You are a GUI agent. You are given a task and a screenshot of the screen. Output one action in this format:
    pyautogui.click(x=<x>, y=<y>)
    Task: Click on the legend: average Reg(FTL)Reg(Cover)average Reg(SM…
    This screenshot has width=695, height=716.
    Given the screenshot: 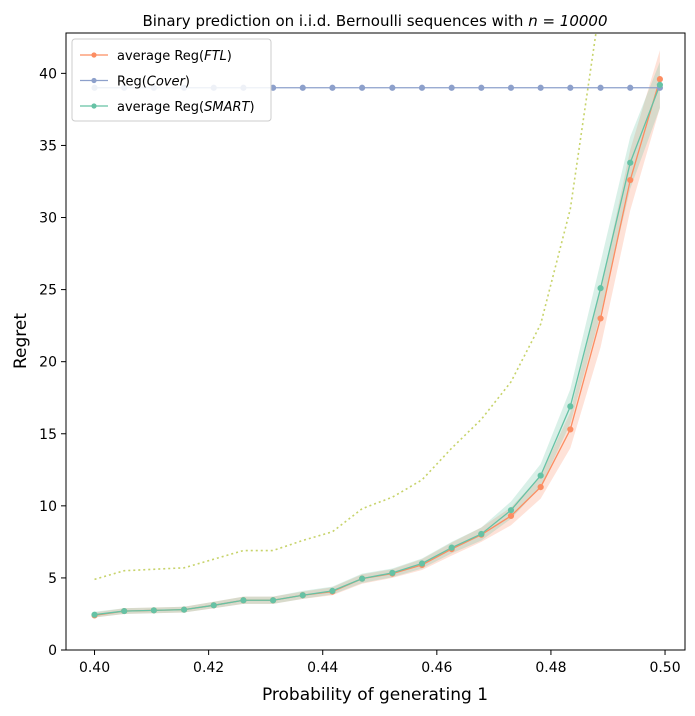 What is the action you would take?
    pyautogui.click(x=171, y=80)
    